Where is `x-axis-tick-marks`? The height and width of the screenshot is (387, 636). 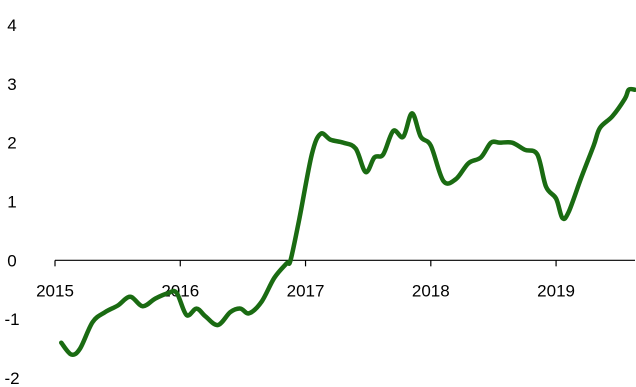
x-axis-tick-marks is located at coordinates (305, 263).